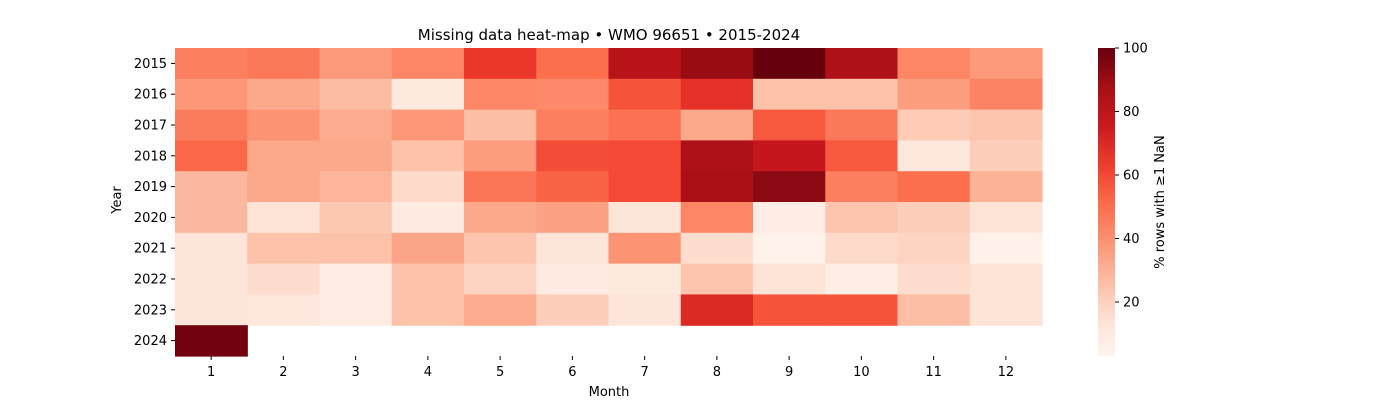 The width and height of the screenshot is (1400, 400). What do you see at coordinates (1006, 372) in the screenshot?
I see `x-tick-label: 12` at bounding box center [1006, 372].